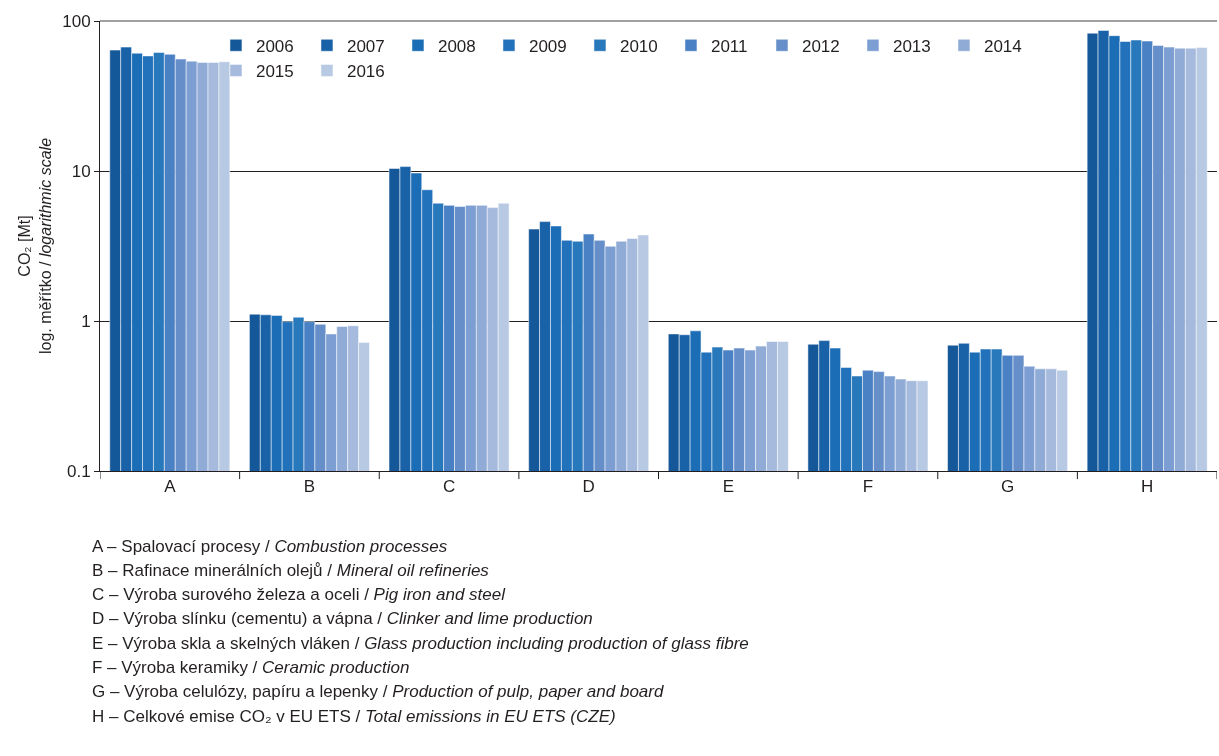 Image resolution: width=1219 pixels, height=756 pixels. What do you see at coordinates (456, 46) in the screenshot?
I see `legend-label: 2008` at bounding box center [456, 46].